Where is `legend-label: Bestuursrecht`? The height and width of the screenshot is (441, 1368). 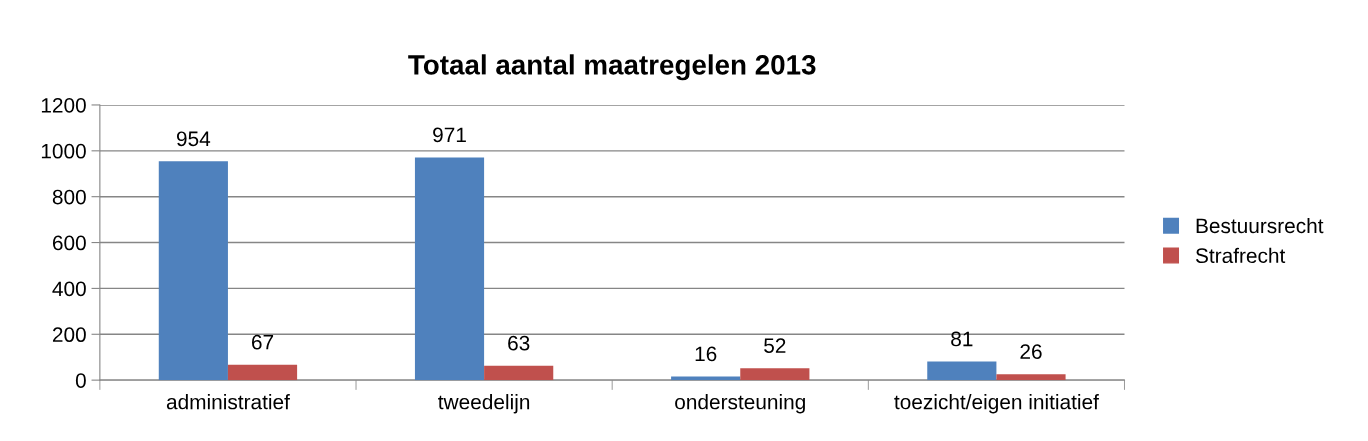
legend-label: Bestuursrecht is located at coordinates (1260, 225).